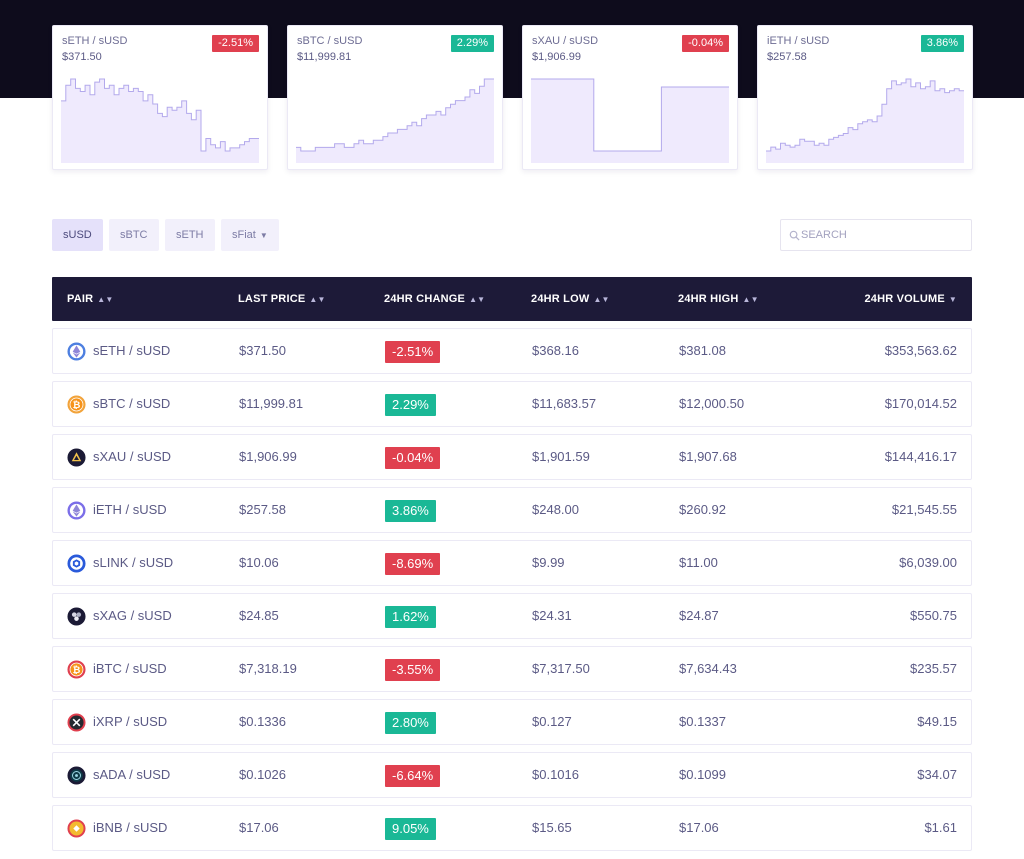  I want to click on volume: $550.75, so click(933, 615).